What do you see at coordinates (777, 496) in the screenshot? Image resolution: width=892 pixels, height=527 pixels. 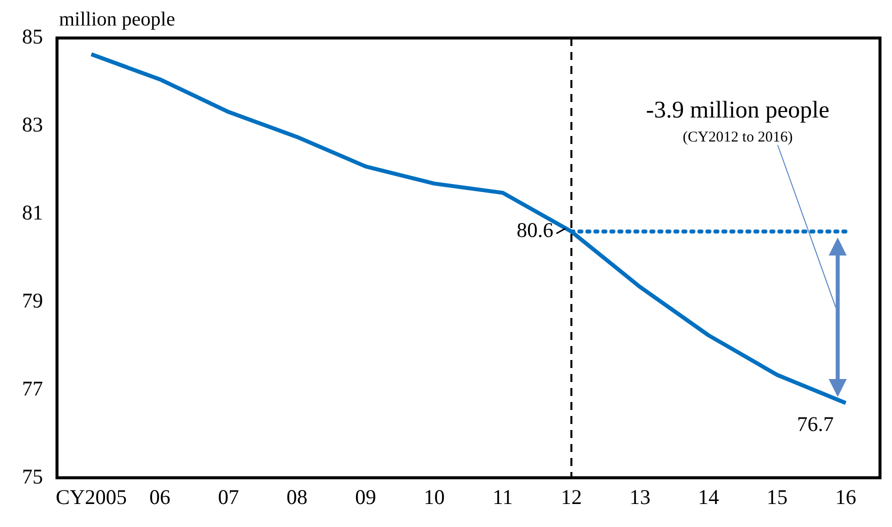 I see `x-tick-label: 15` at bounding box center [777, 496].